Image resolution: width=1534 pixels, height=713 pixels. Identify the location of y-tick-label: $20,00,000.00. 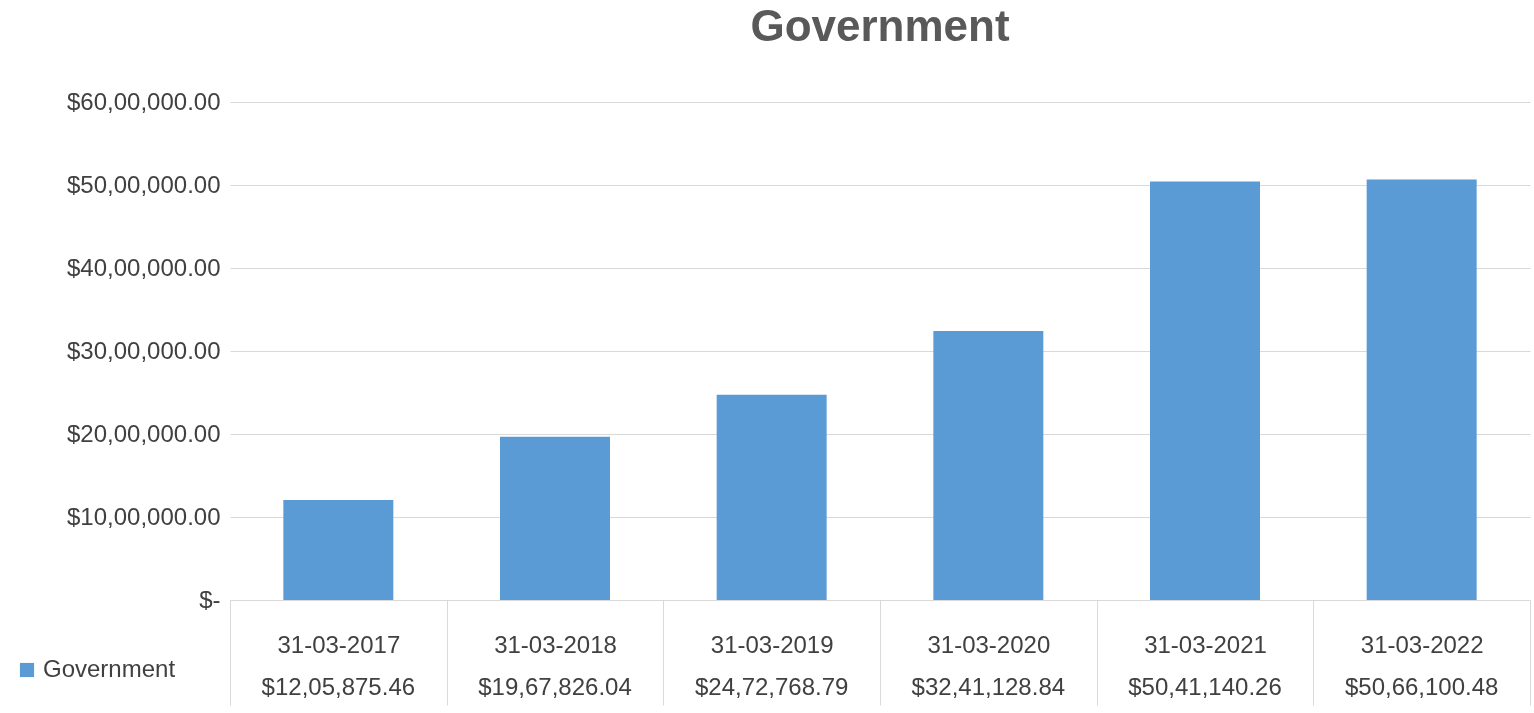
(144, 433).